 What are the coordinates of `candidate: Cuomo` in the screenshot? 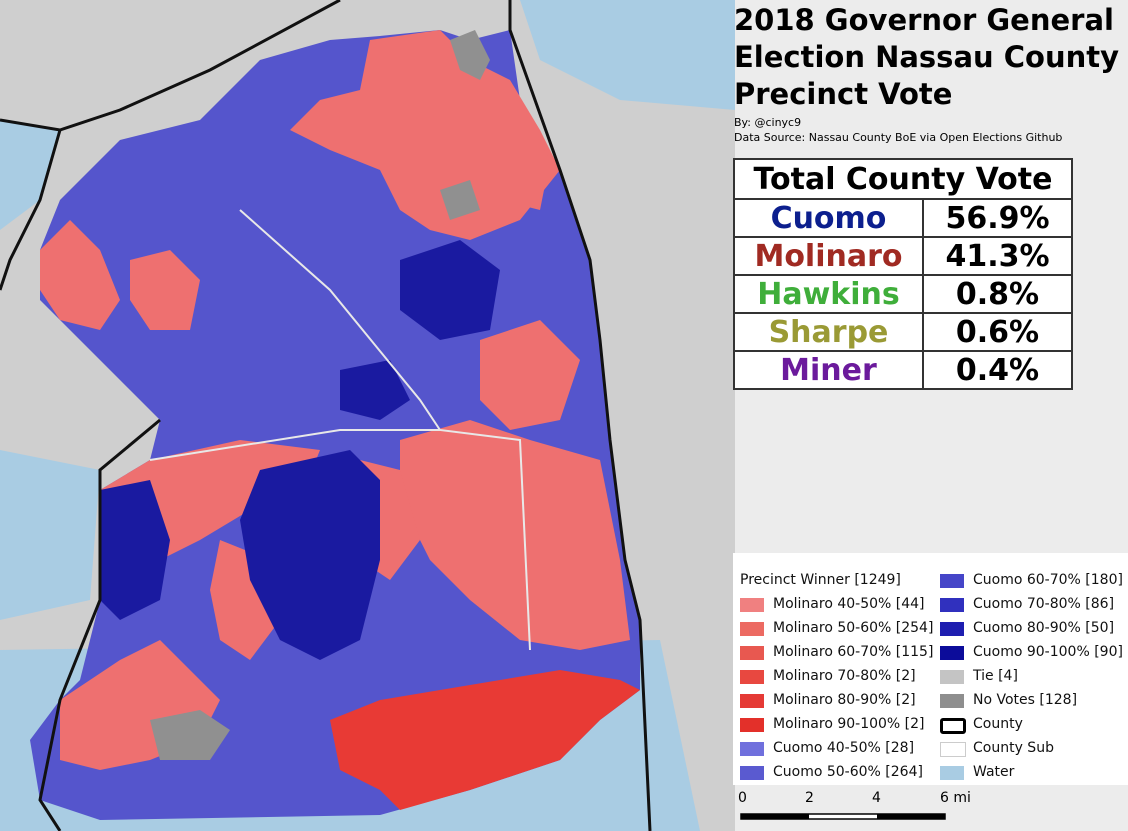 It's located at (828, 218).